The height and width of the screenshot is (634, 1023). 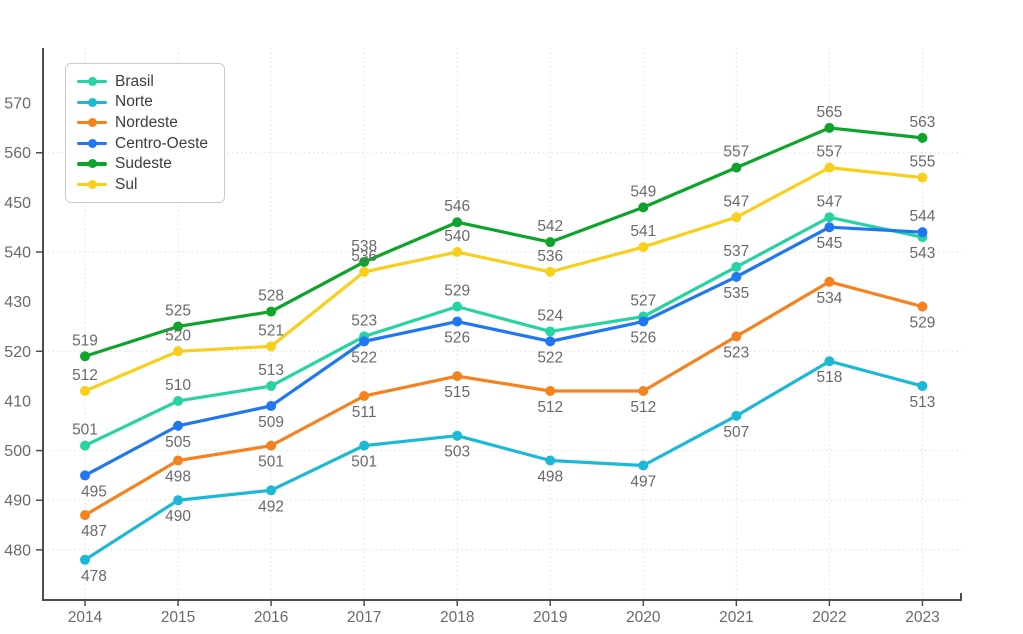 I want to click on data-label-brasil-2018: 529, so click(x=457, y=291).